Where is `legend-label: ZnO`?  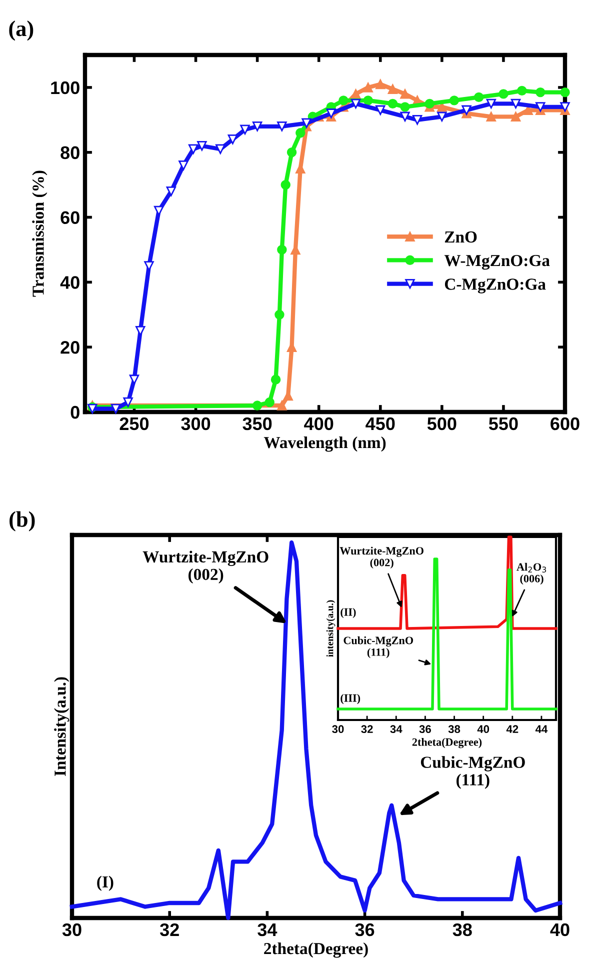 legend-label: ZnO is located at coordinates (460, 237).